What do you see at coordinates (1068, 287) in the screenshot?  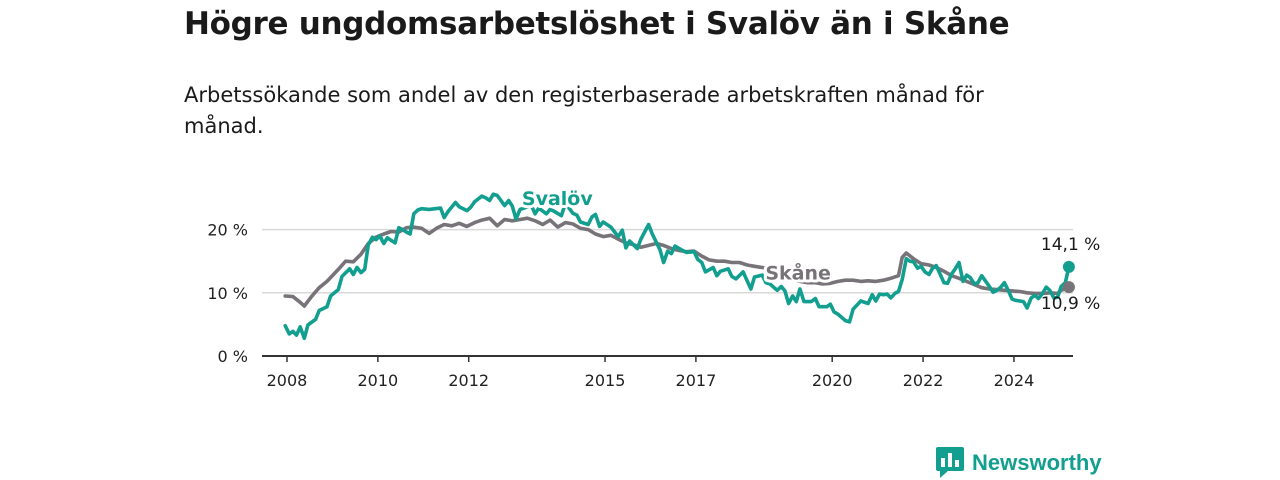 I see `end-point-skåne` at bounding box center [1068, 287].